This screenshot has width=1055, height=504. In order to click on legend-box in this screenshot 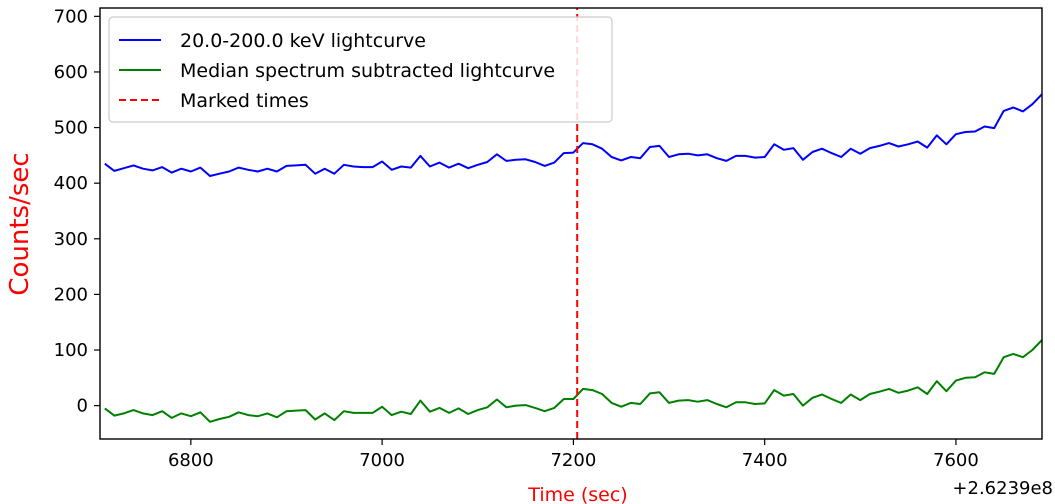, I will do `click(360, 69)`.